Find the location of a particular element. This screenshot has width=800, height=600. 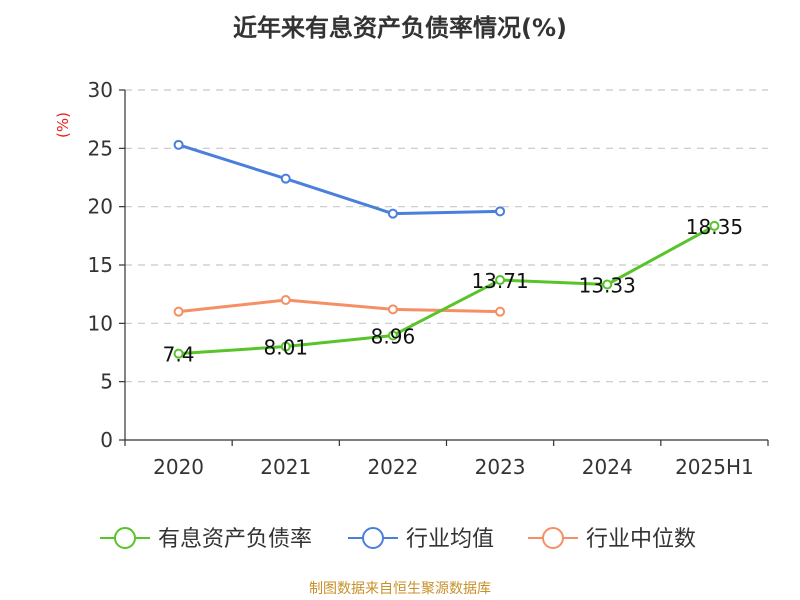

data-label: 13.33 is located at coordinates (607, 285).